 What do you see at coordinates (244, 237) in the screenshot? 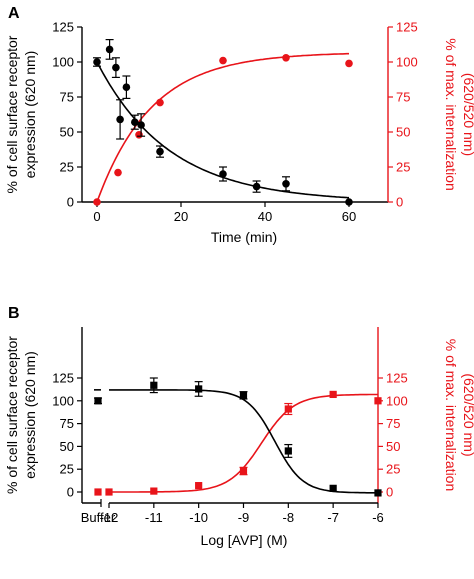
I see `panel-a-xlabel: Time (min)` at bounding box center [244, 237].